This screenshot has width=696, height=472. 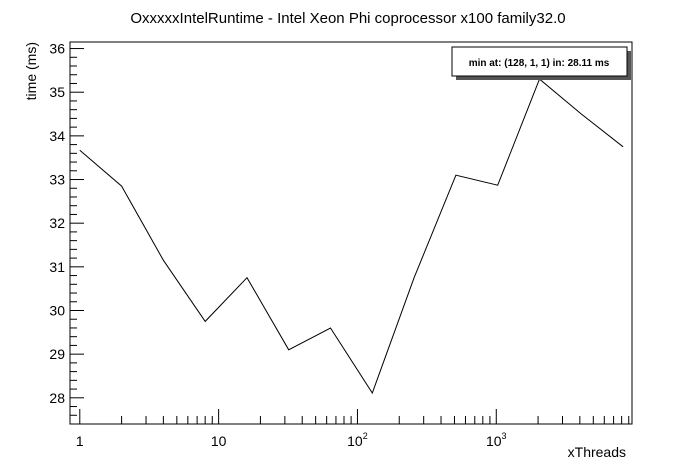 I want to click on y-tick-label: 31, so click(x=57, y=267).